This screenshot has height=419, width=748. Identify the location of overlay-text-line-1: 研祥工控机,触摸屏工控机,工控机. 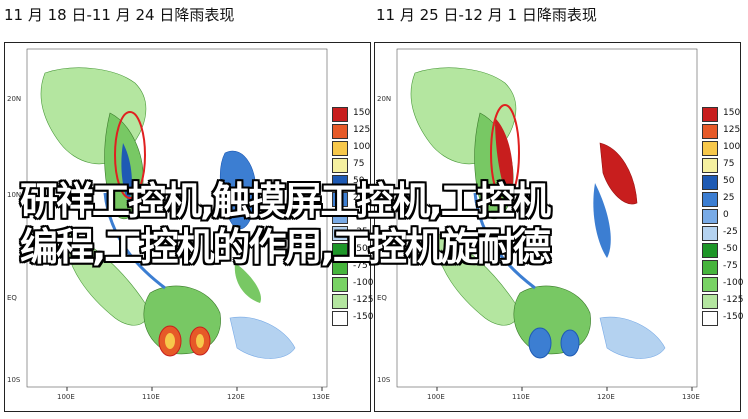
(285, 201).